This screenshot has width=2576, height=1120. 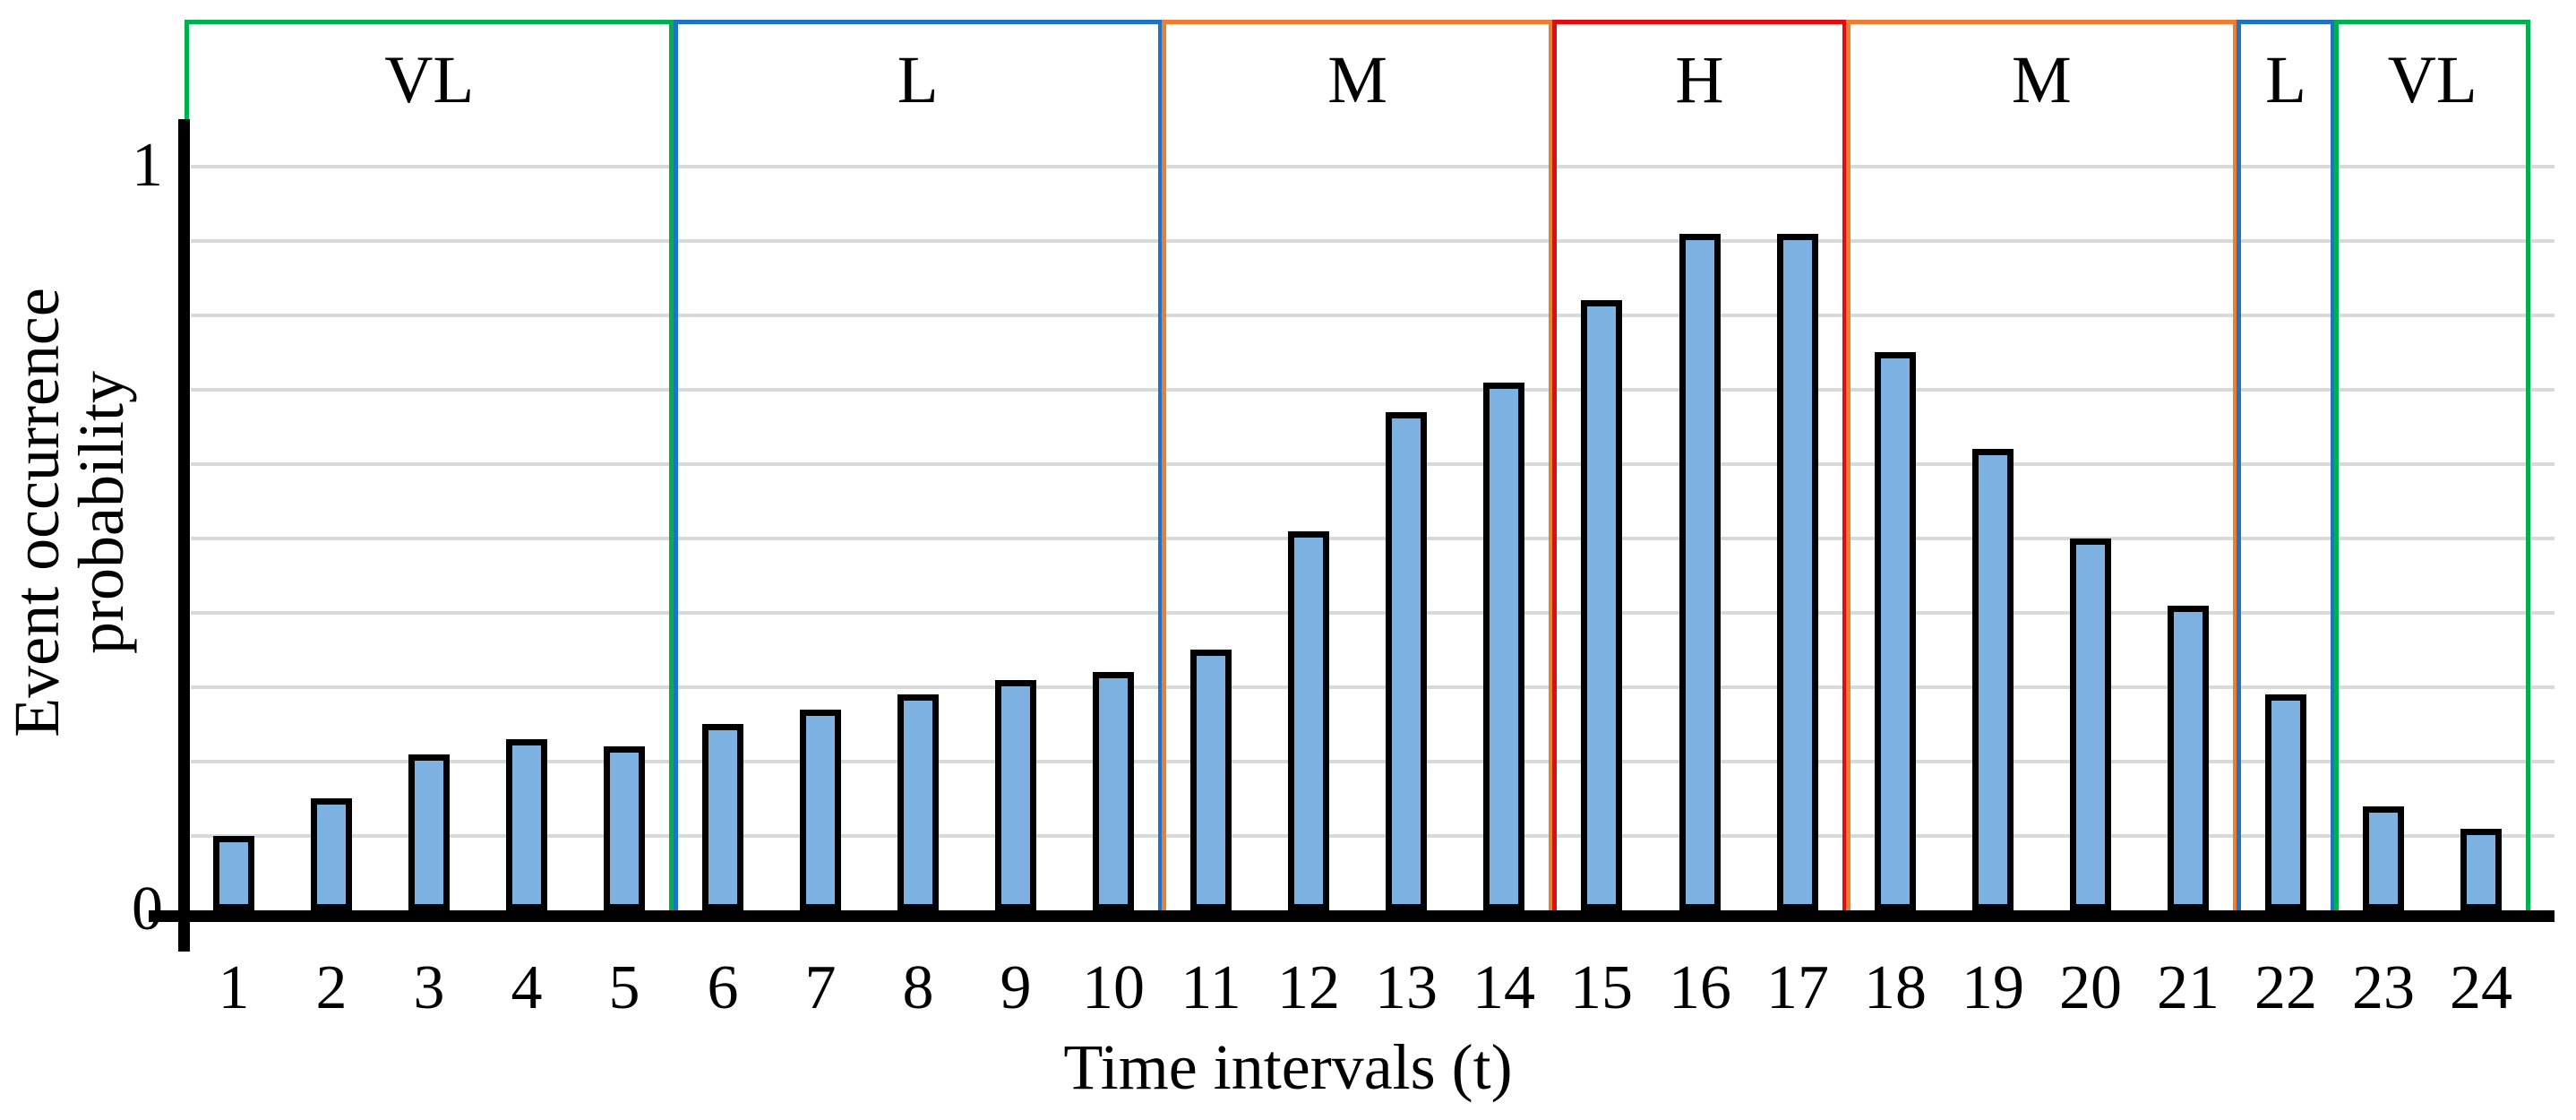 What do you see at coordinates (2285, 988) in the screenshot?
I see `x-tick-label-22: 22` at bounding box center [2285, 988].